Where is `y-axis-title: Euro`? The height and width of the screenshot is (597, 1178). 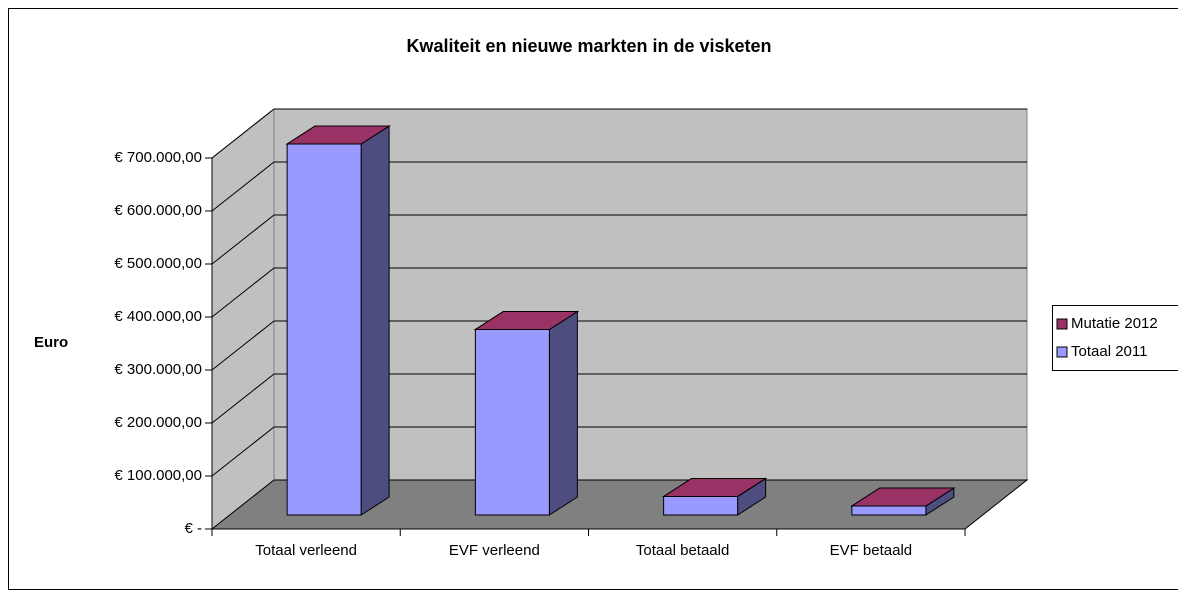 y-axis-title: Euro is located at coordinates (51, 342).